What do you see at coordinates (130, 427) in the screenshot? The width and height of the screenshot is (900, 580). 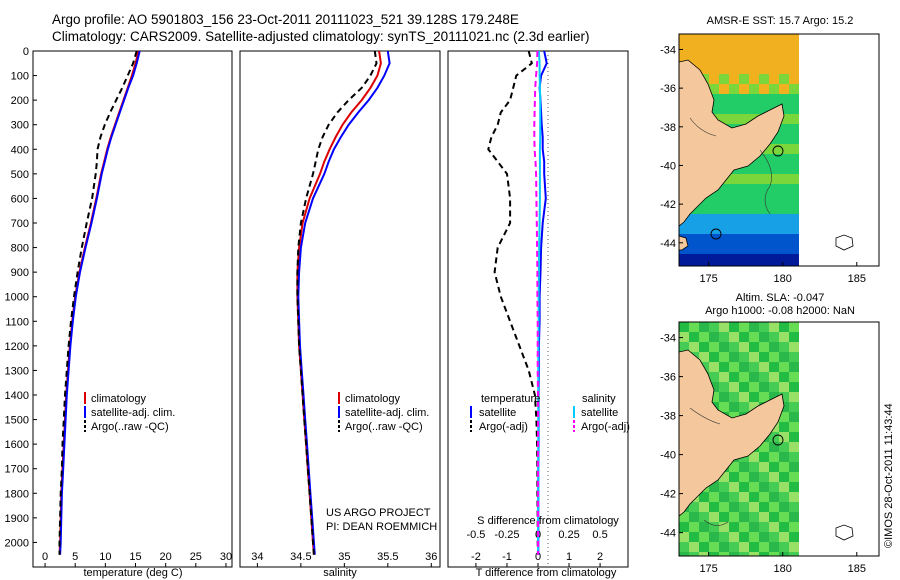 I see `legend-label-argo: Argo(..raw -QC)` at bounding box center [130, 427].